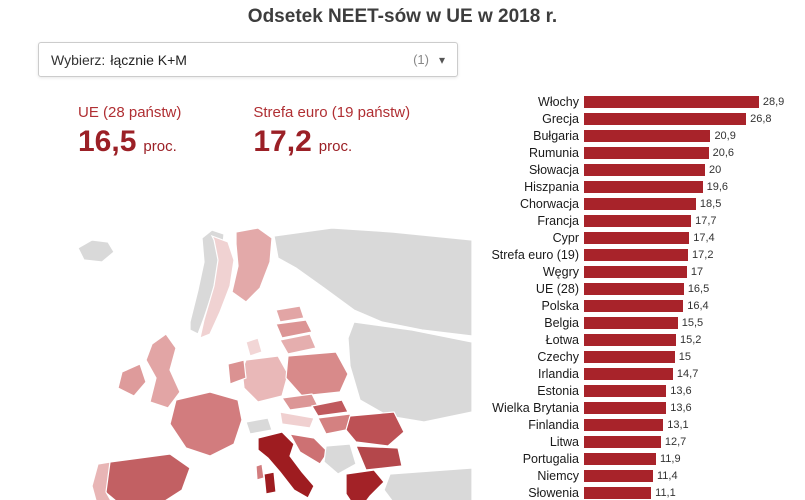  Describe the element at coordinates (308, 449) in the screenshot. I see `map-slovenia-croatia` at that location.